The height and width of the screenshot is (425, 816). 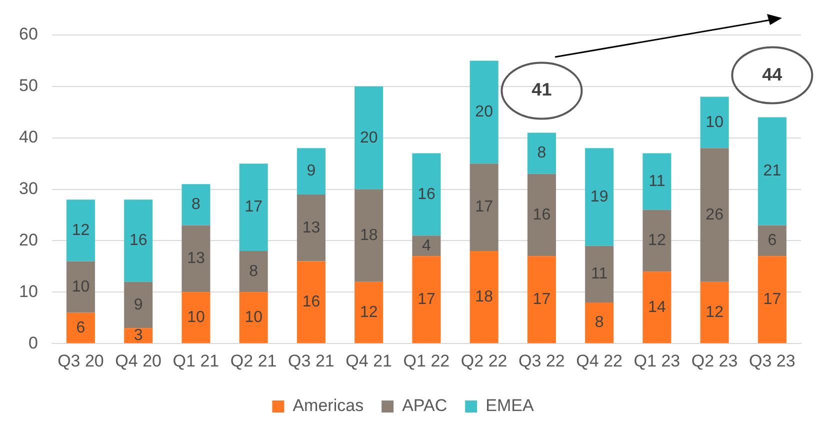 What do you see at coordinates (369, 360) in the screenshot?
I see `x-tick-label: Q4 21` at bounding box center [369, 360].